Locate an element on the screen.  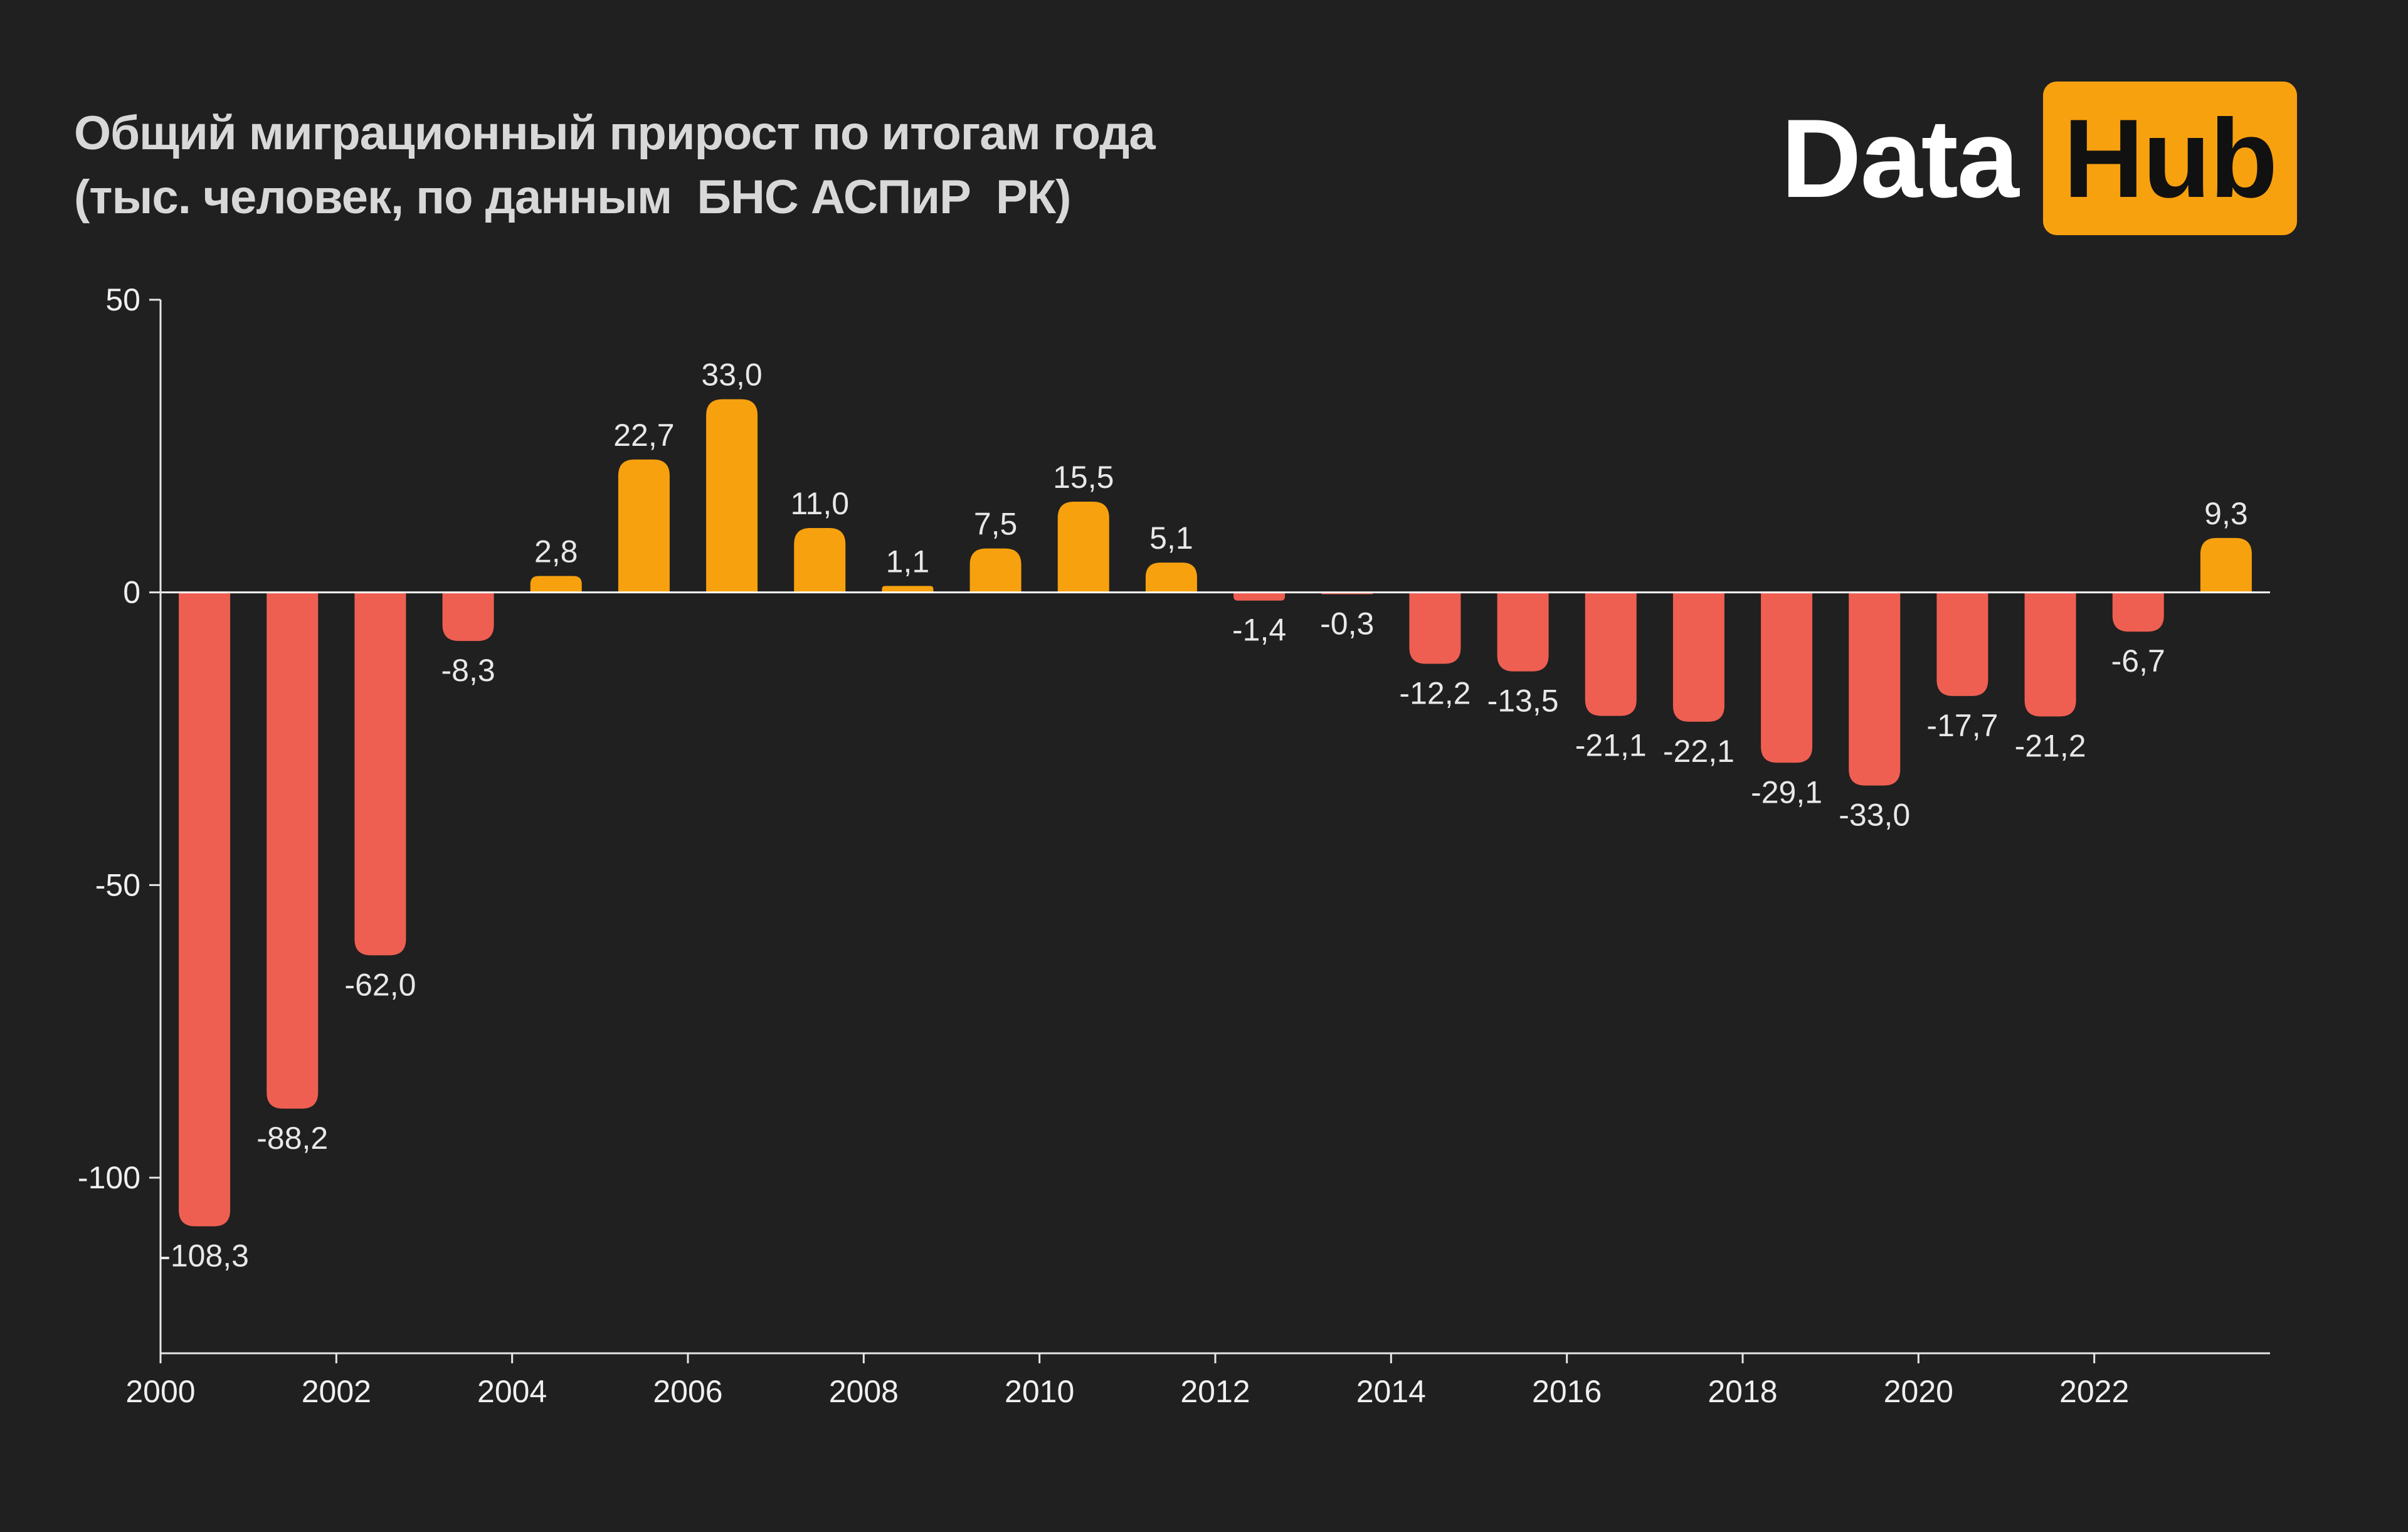
data-label-2009: 7,5 is located at coordinates (996, 524).